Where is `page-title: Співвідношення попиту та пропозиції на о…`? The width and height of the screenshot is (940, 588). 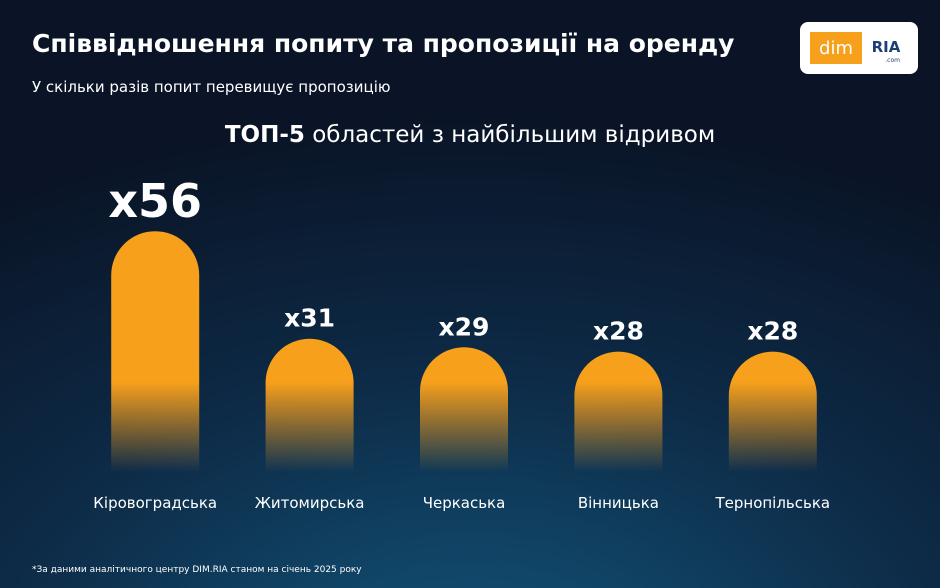 page-title: Співвідношення попиту та пропозиції на о… is located at coordinates (383, 43).